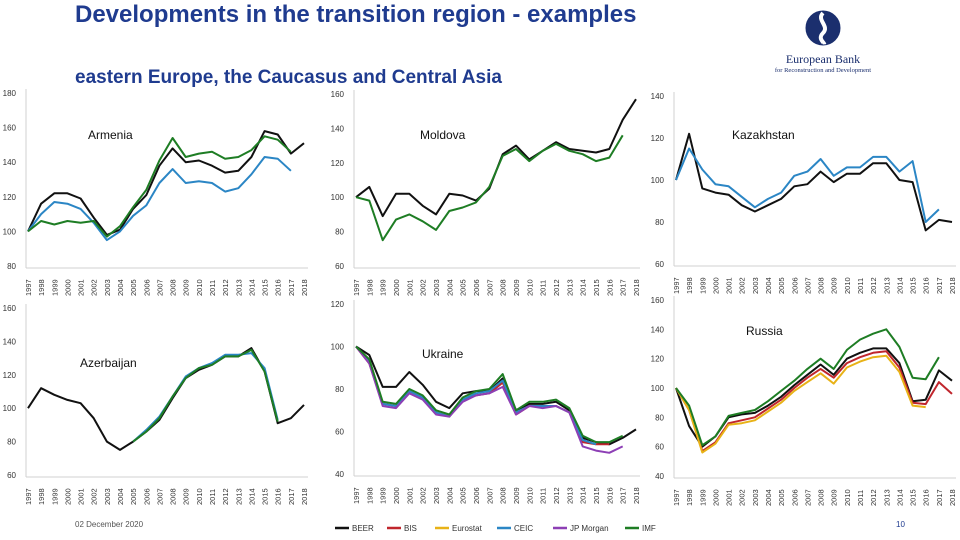 This screenshot has height=540, width=960. Describe the element at coordinates (764, 331) in the screenshot. I see `chart-title: Russia` at that location.